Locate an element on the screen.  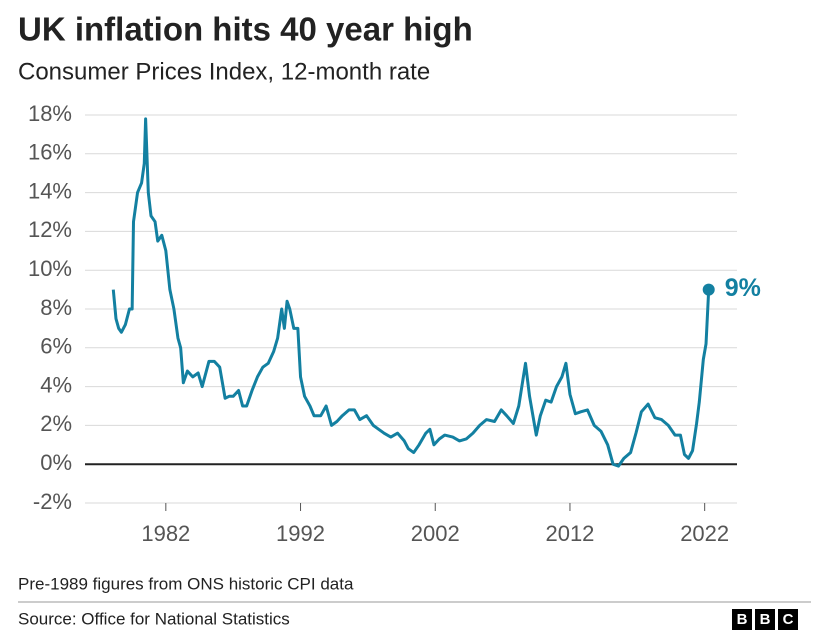
y-tick-label: 4% is located at coordinates (56, 384).